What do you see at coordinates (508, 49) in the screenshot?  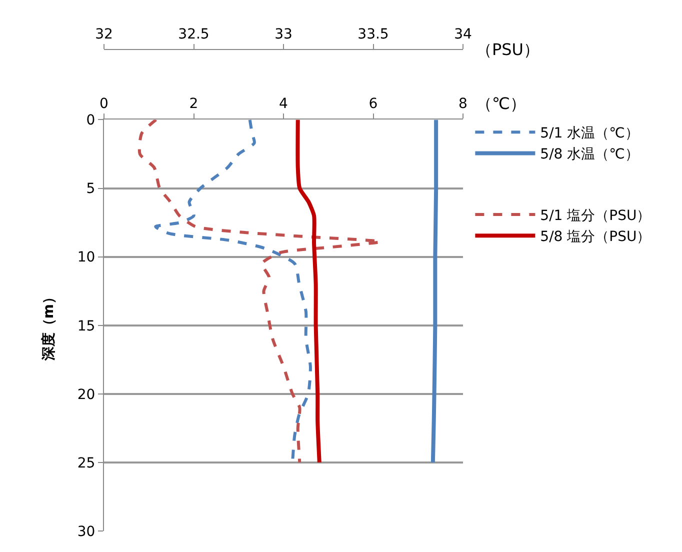 I see `x2-axis-title: （PSU）` at bounding box center [508, 49].